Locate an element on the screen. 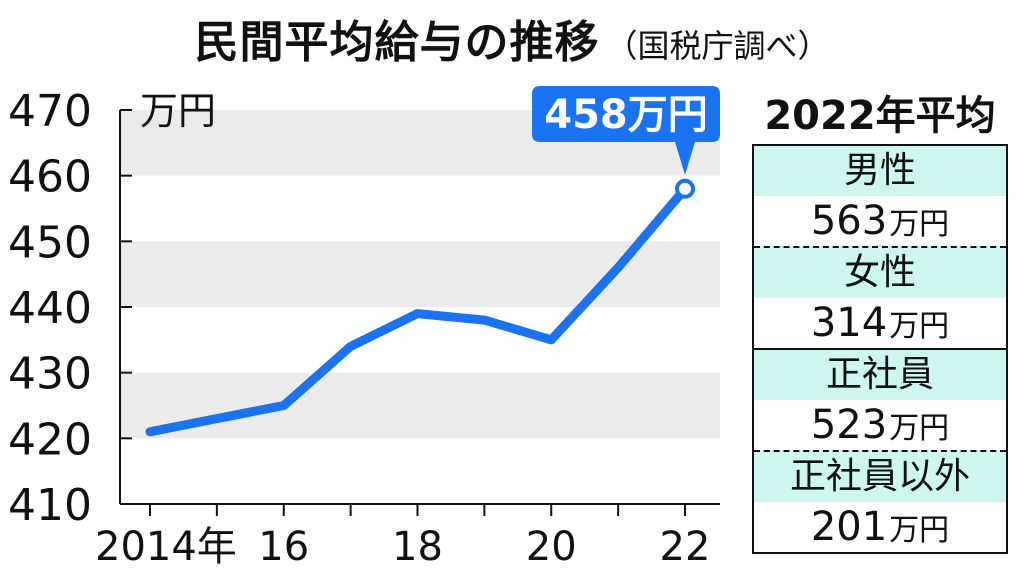 This screenshot has height=579, width=1024. value-female: 314万円 is located at coordinates (880, 323).